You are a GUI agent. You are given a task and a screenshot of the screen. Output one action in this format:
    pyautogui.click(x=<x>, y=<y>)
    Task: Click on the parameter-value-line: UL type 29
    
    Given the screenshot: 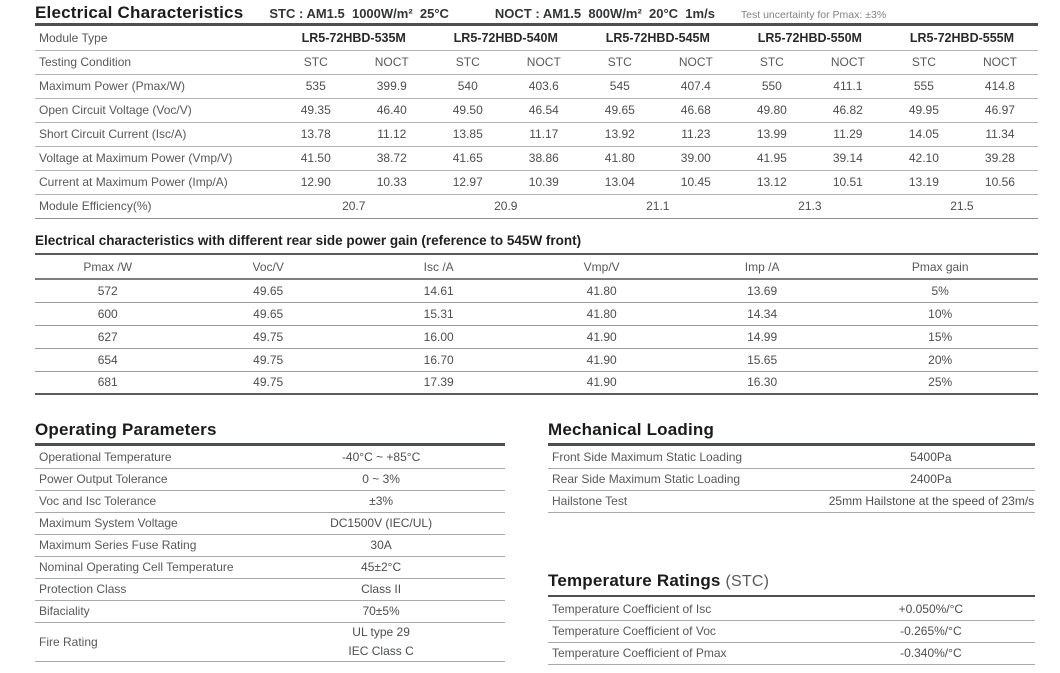 What is the action you would take?
    pyautogui.click(x=381, y=631)
    